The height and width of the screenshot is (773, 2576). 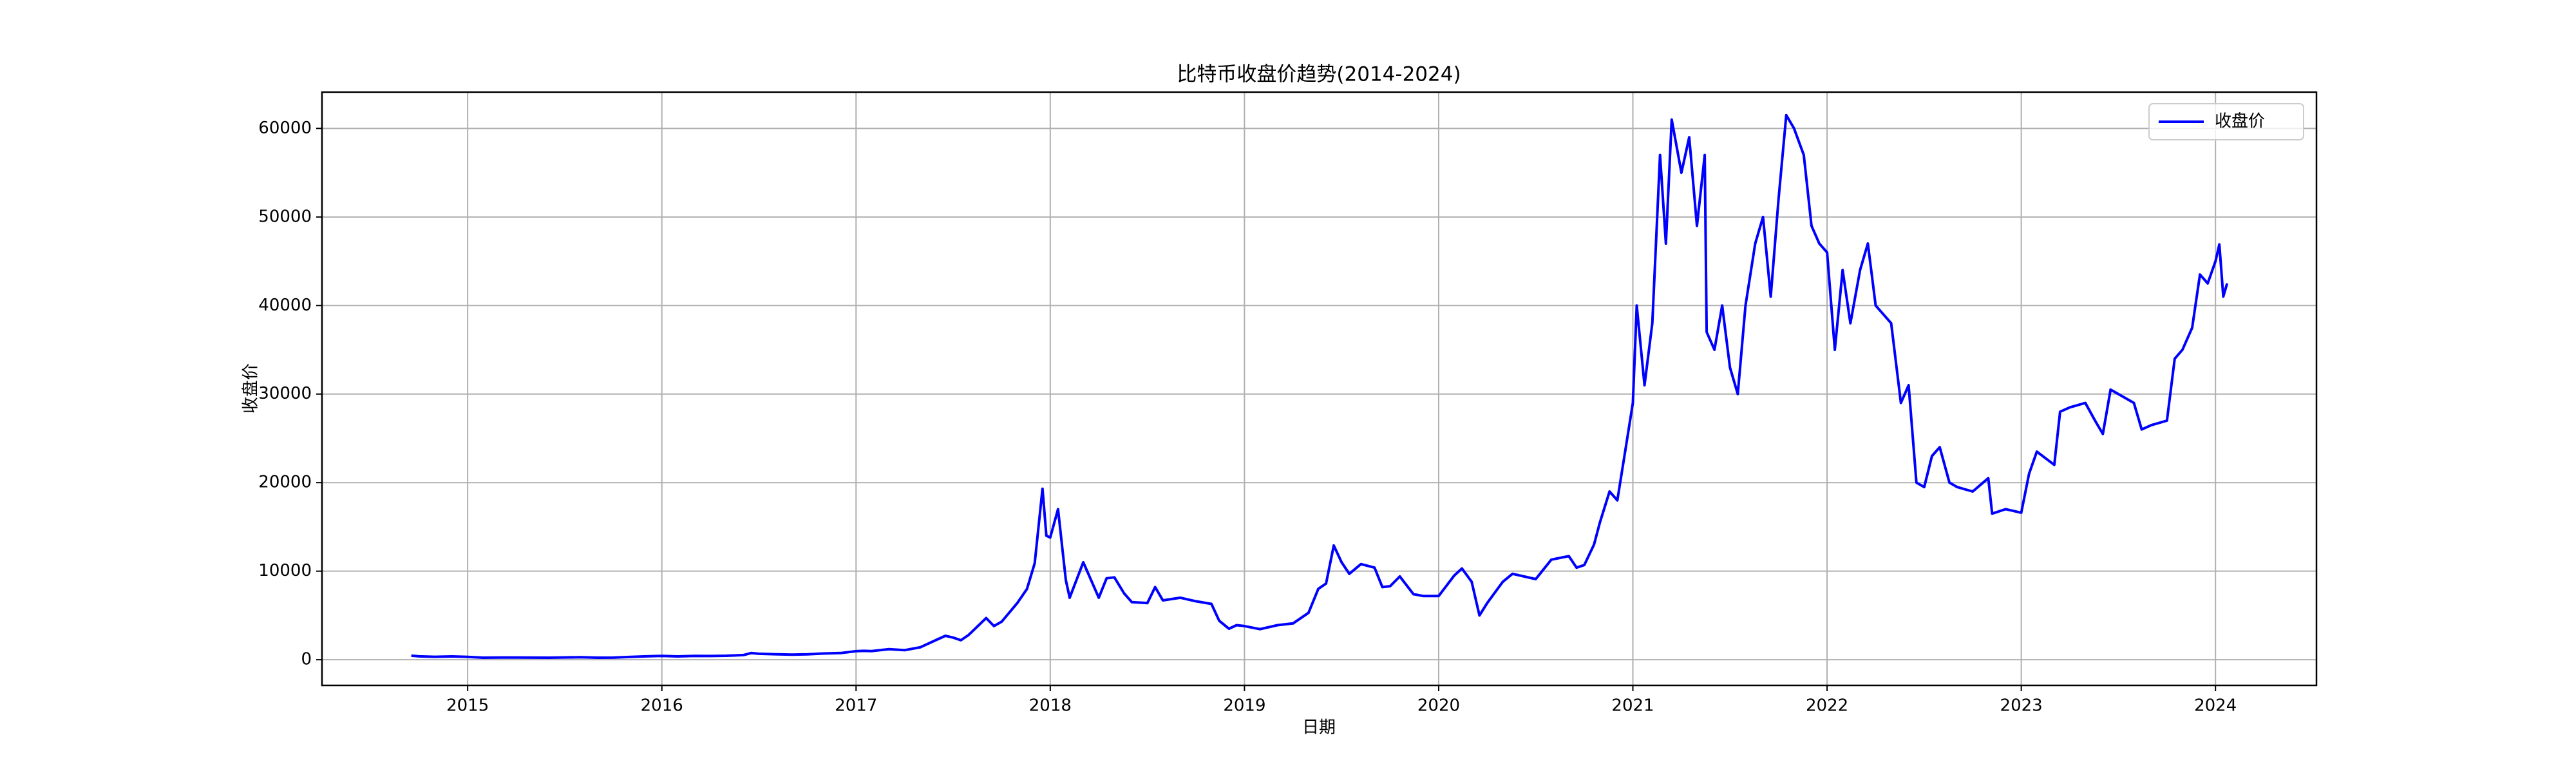 I want to click on x-tick-label: 2017, so click(x=856, y=706).